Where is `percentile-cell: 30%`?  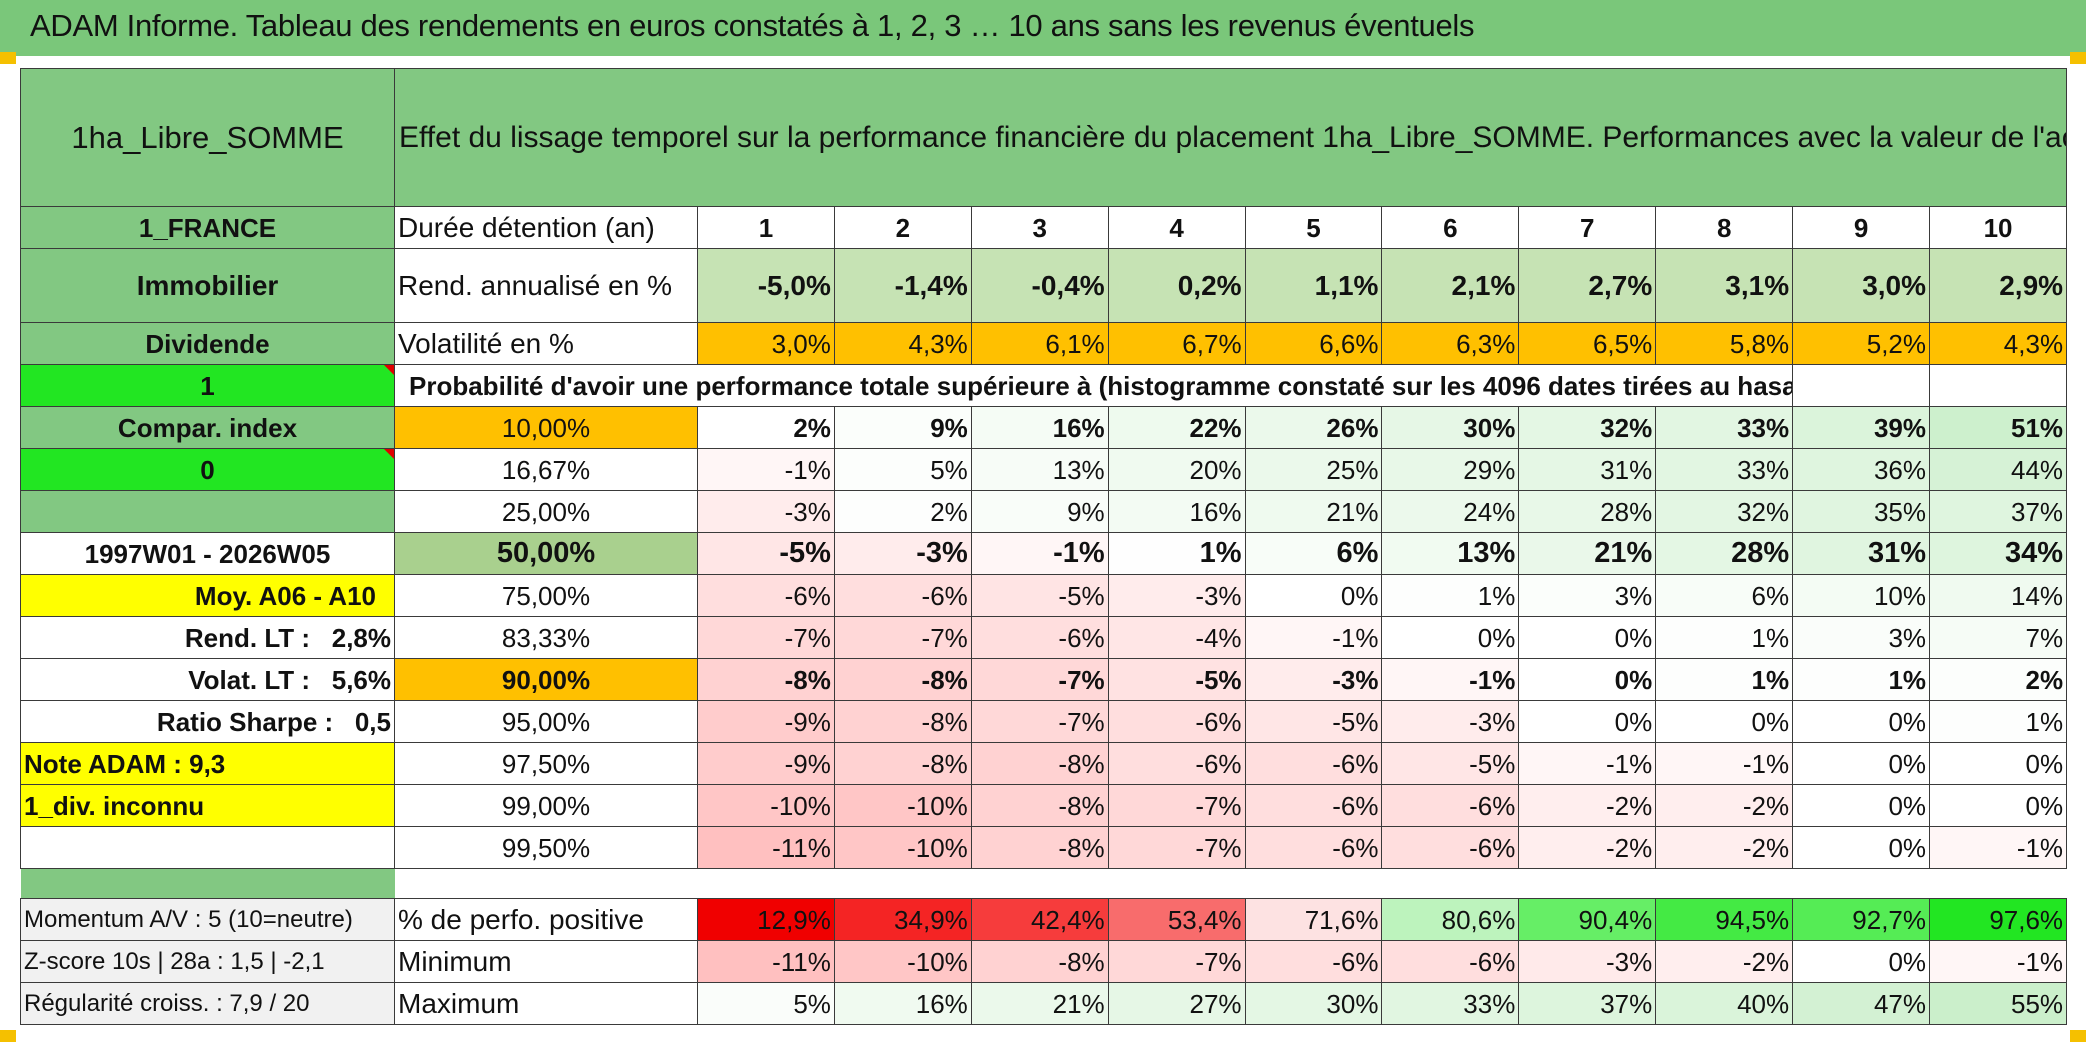
percentile-cell: 30% is located at coordinates (1450, 427).